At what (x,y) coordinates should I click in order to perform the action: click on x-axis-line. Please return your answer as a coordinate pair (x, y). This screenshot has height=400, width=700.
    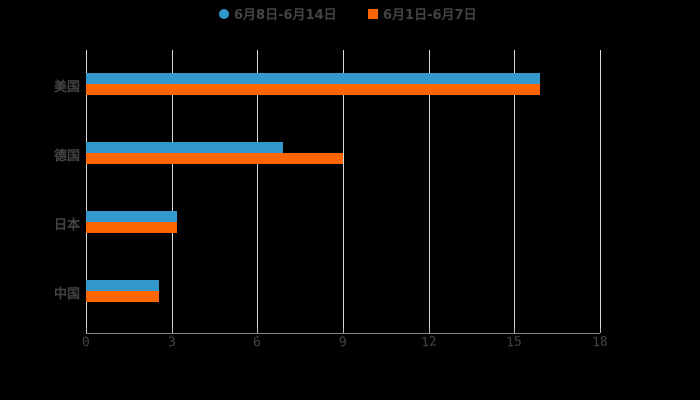
    Looking at the image, I should click on (343, 333).